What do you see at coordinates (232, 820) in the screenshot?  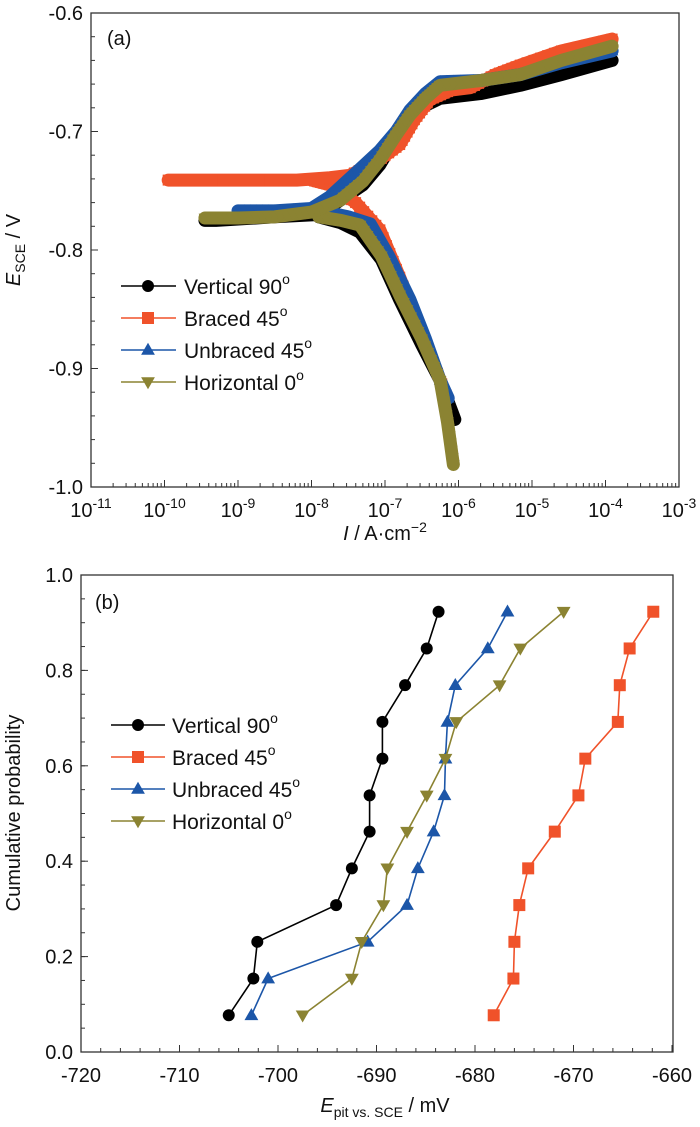 I see `legend-label: Horizontal 0o` at bounding box center [232, 820].